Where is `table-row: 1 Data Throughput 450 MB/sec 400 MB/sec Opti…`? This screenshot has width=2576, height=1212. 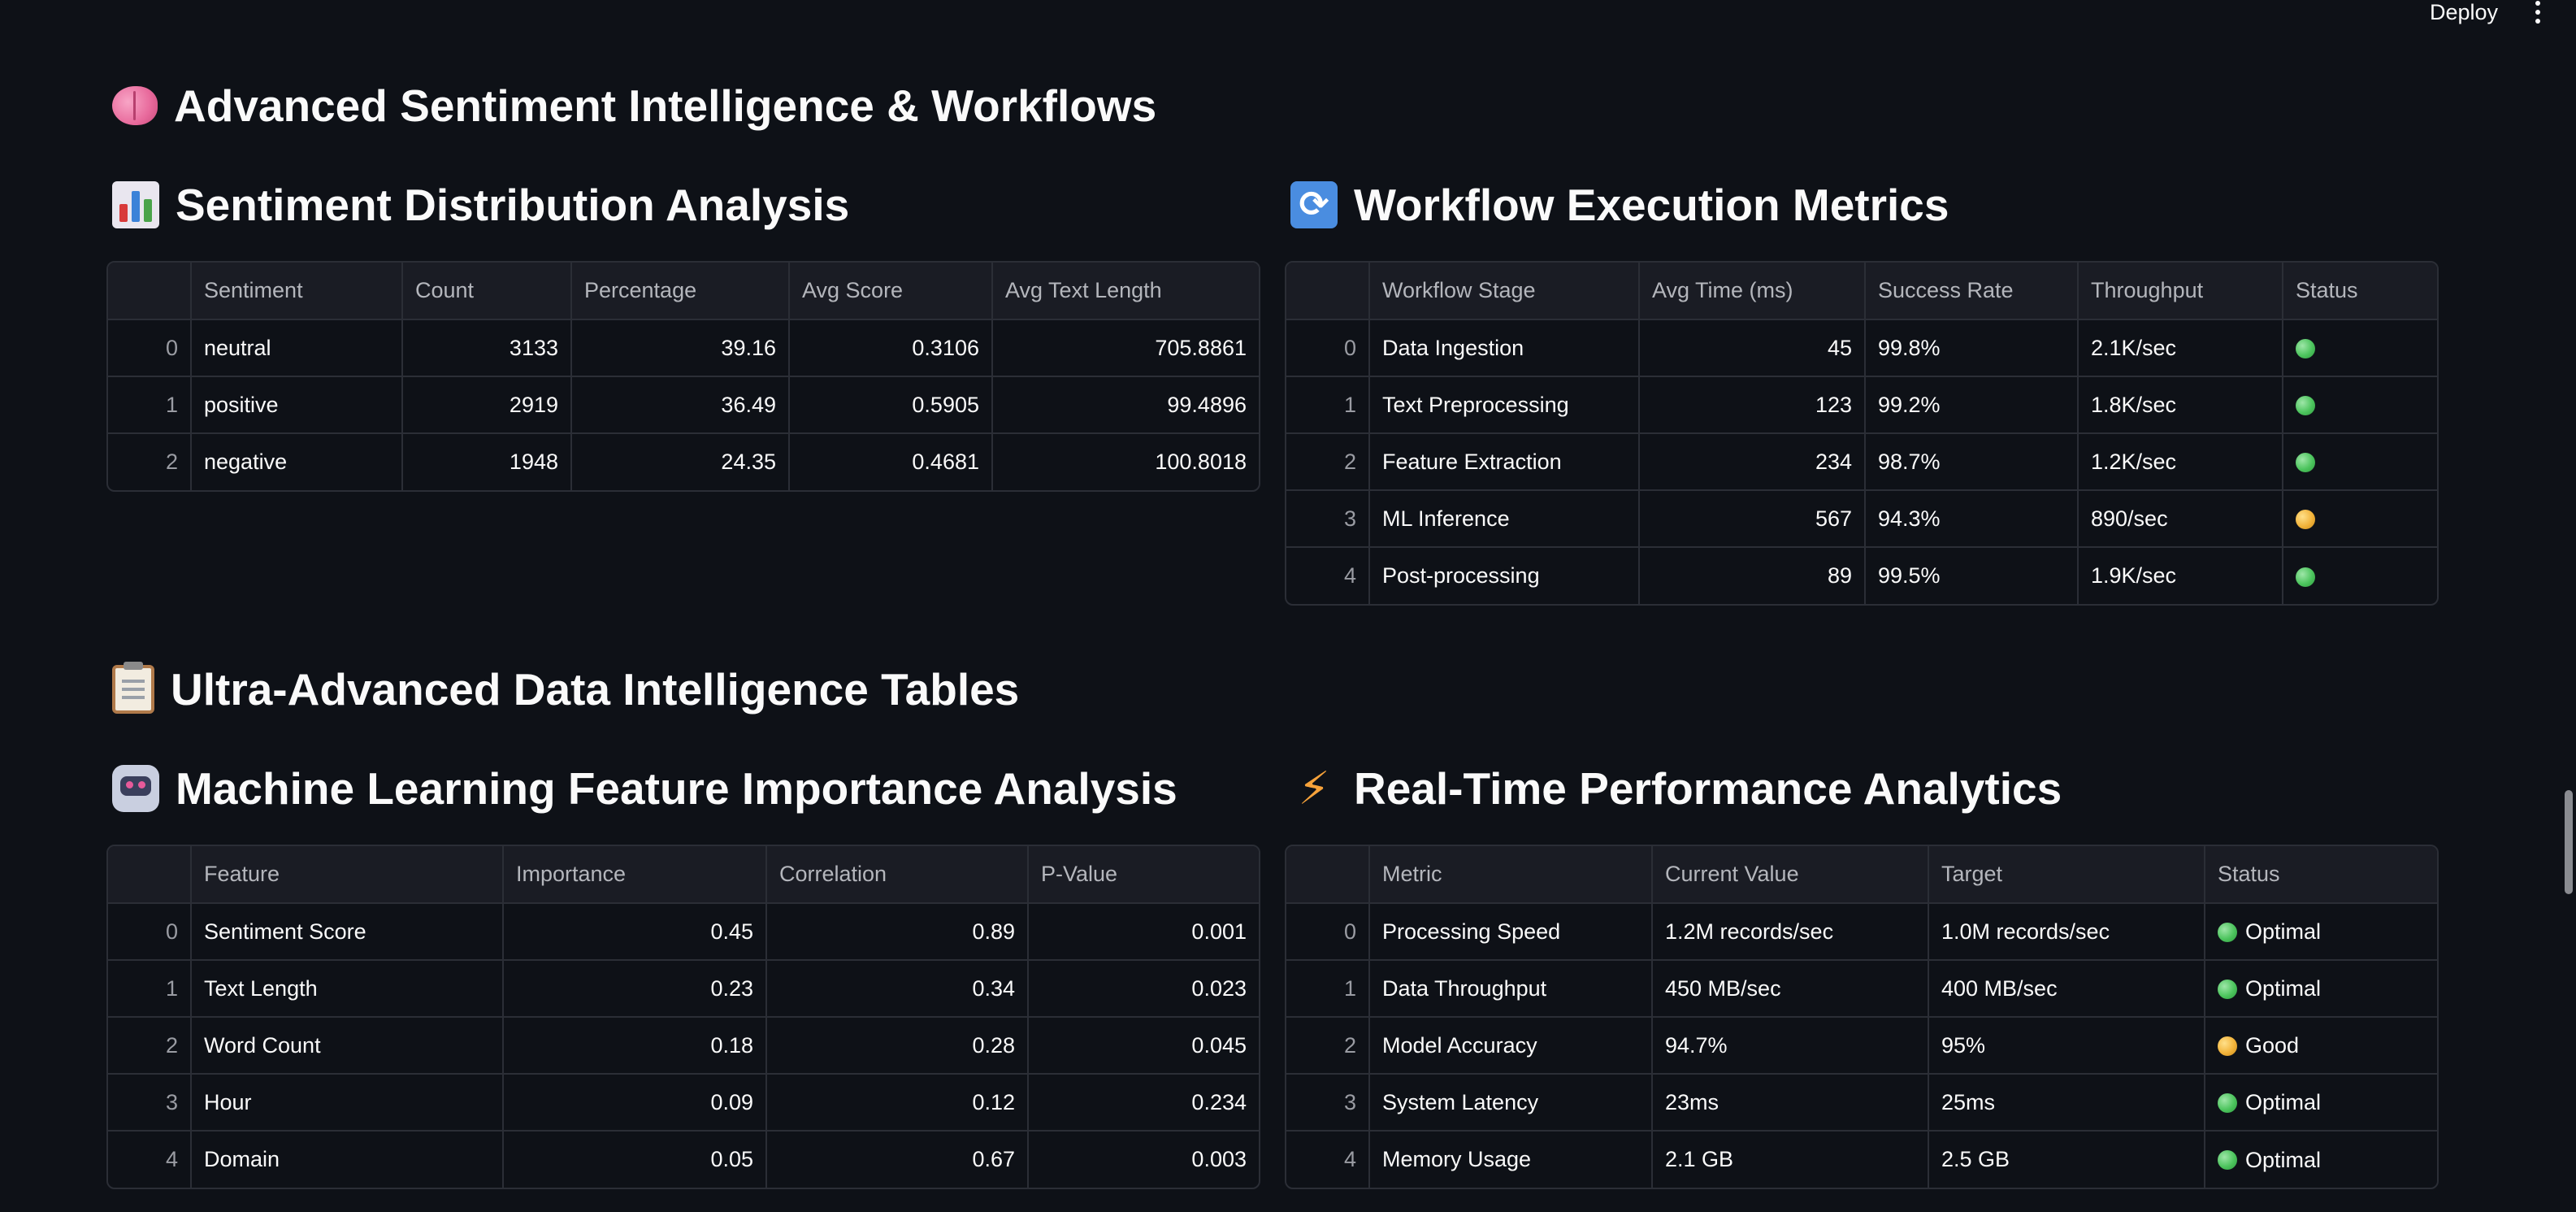
table-row: 1 Data Throughput 450 MB/sec 400 MB/sec Opti… is located at coordinates (1862, 989).